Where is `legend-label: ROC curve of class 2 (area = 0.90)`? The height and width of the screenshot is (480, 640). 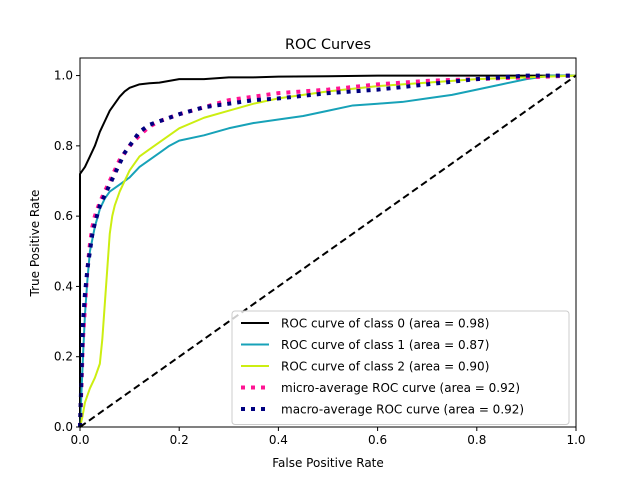
legend-label: ROC curve of class 2 (area = 0.90) is located at coordinates (385, 367).